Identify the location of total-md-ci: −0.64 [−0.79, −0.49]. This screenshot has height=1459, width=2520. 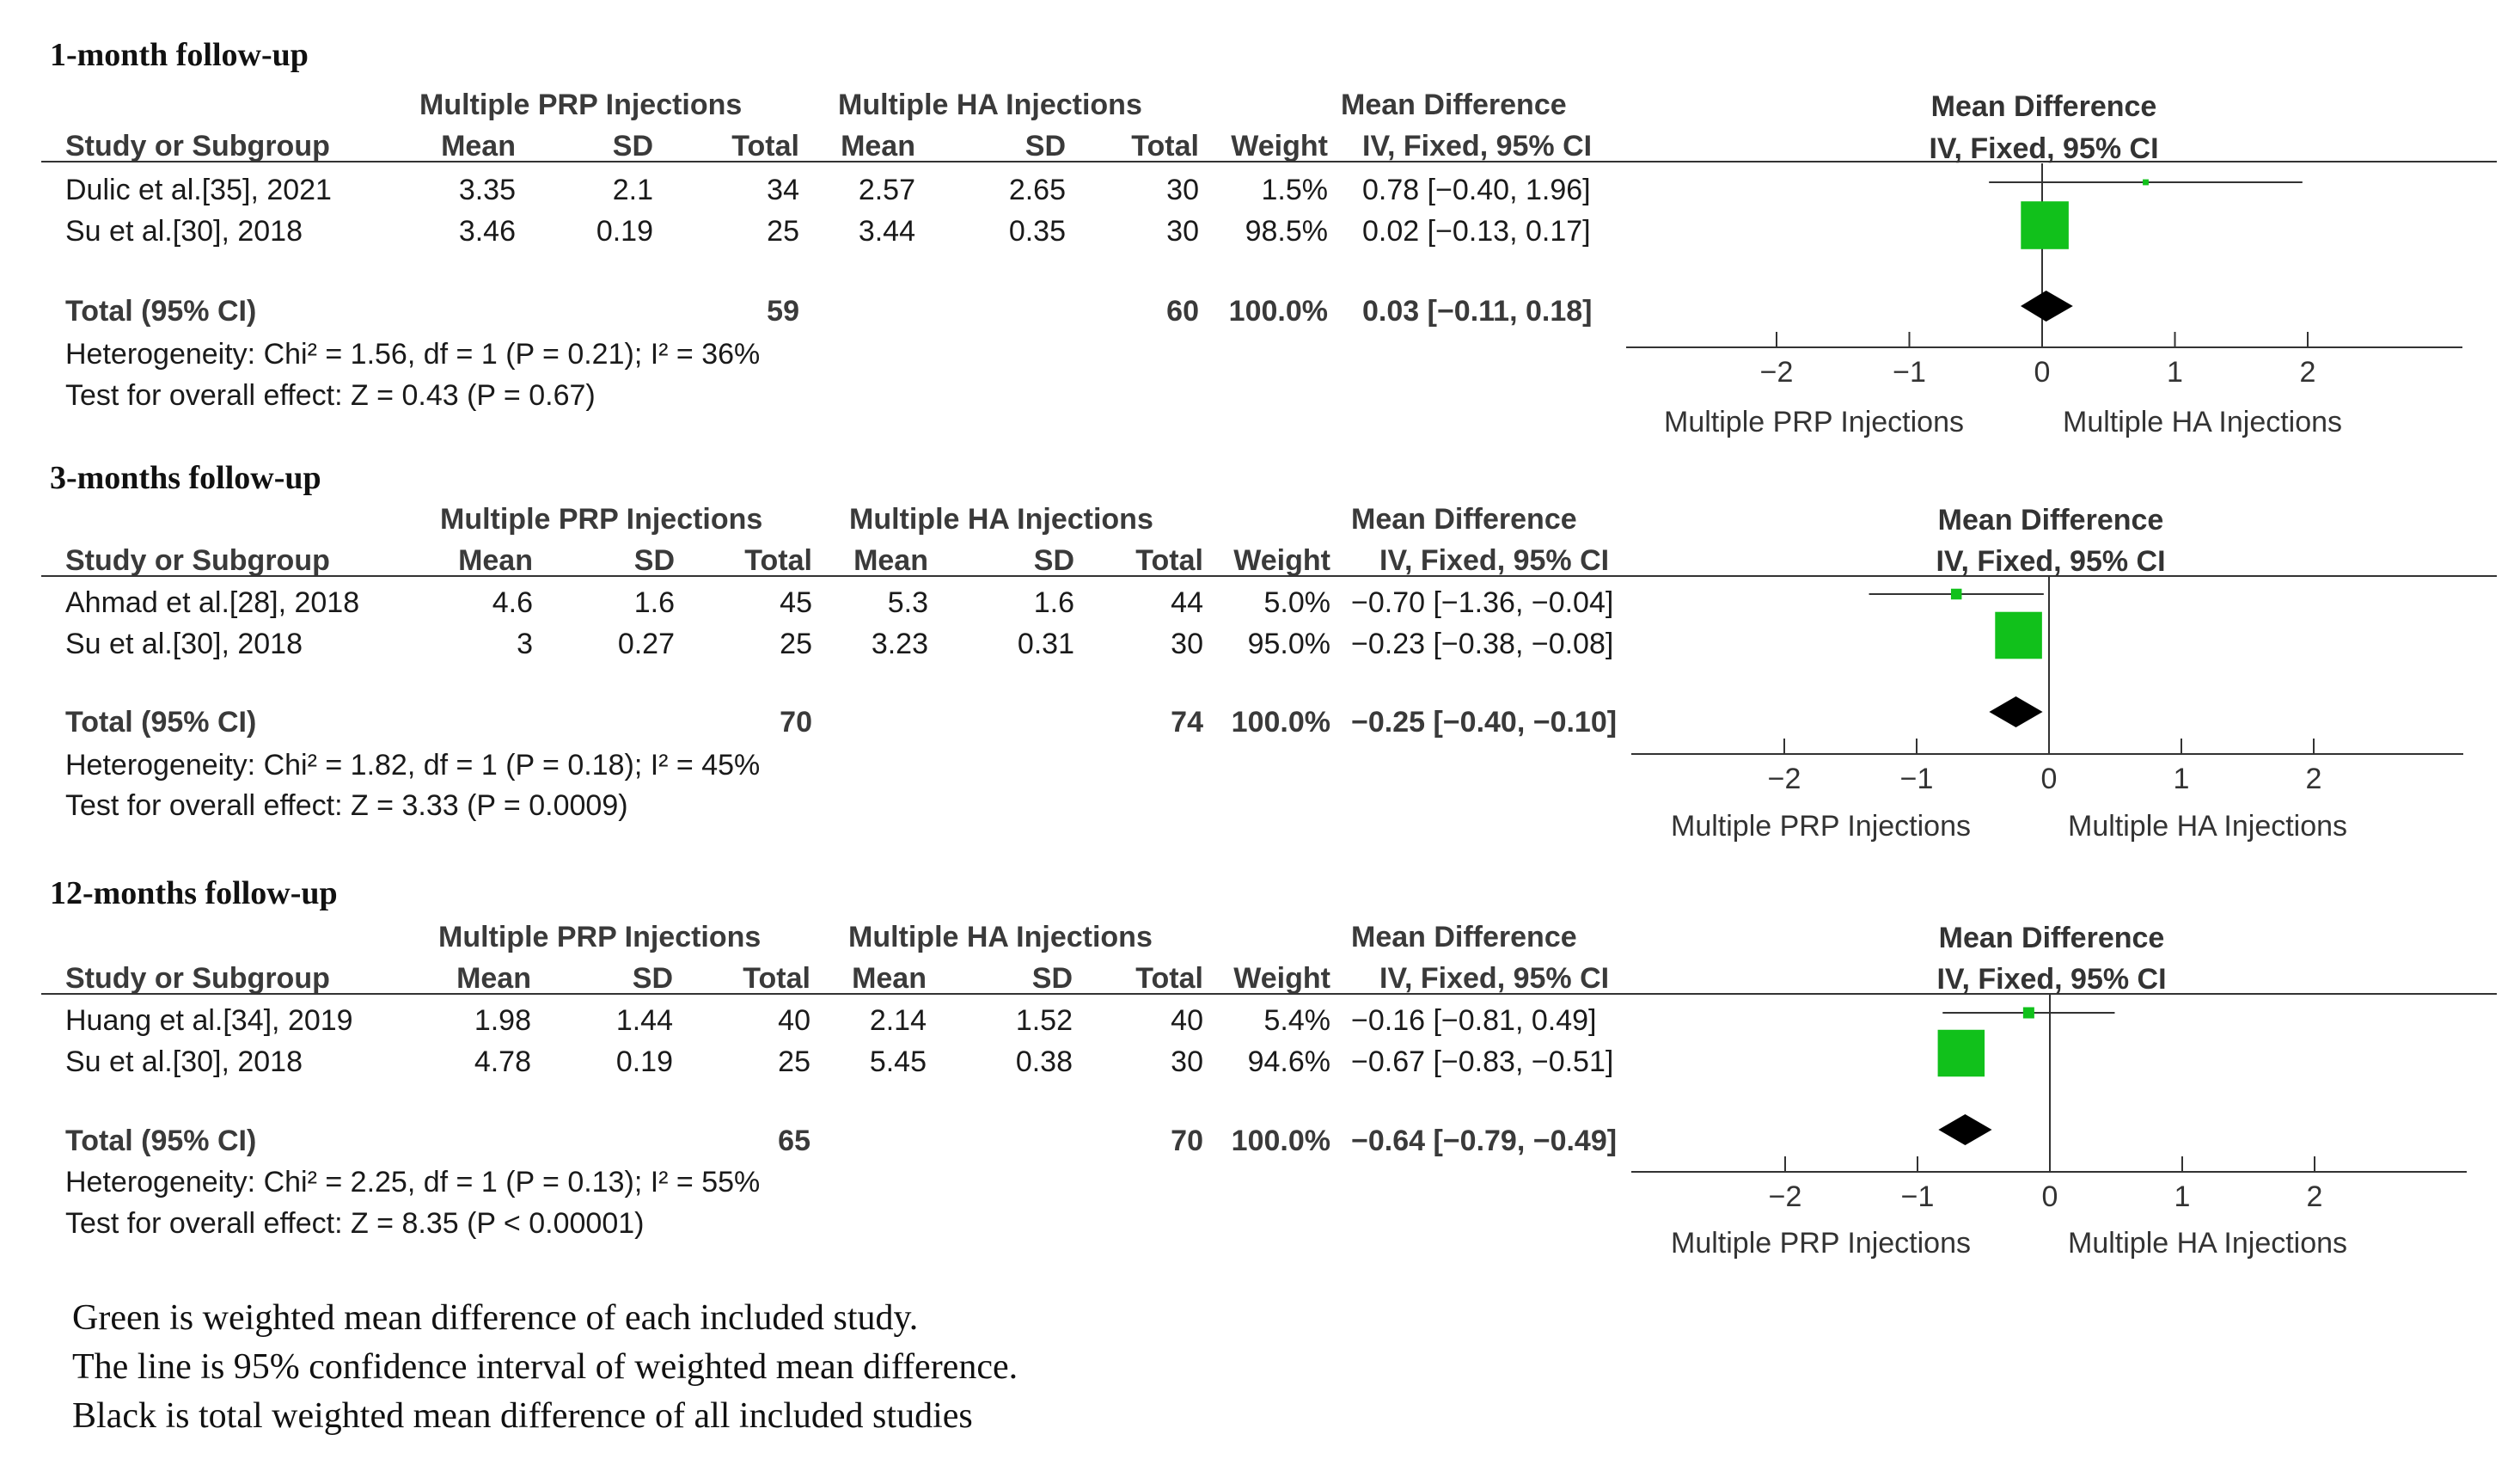
(1485, 1141).